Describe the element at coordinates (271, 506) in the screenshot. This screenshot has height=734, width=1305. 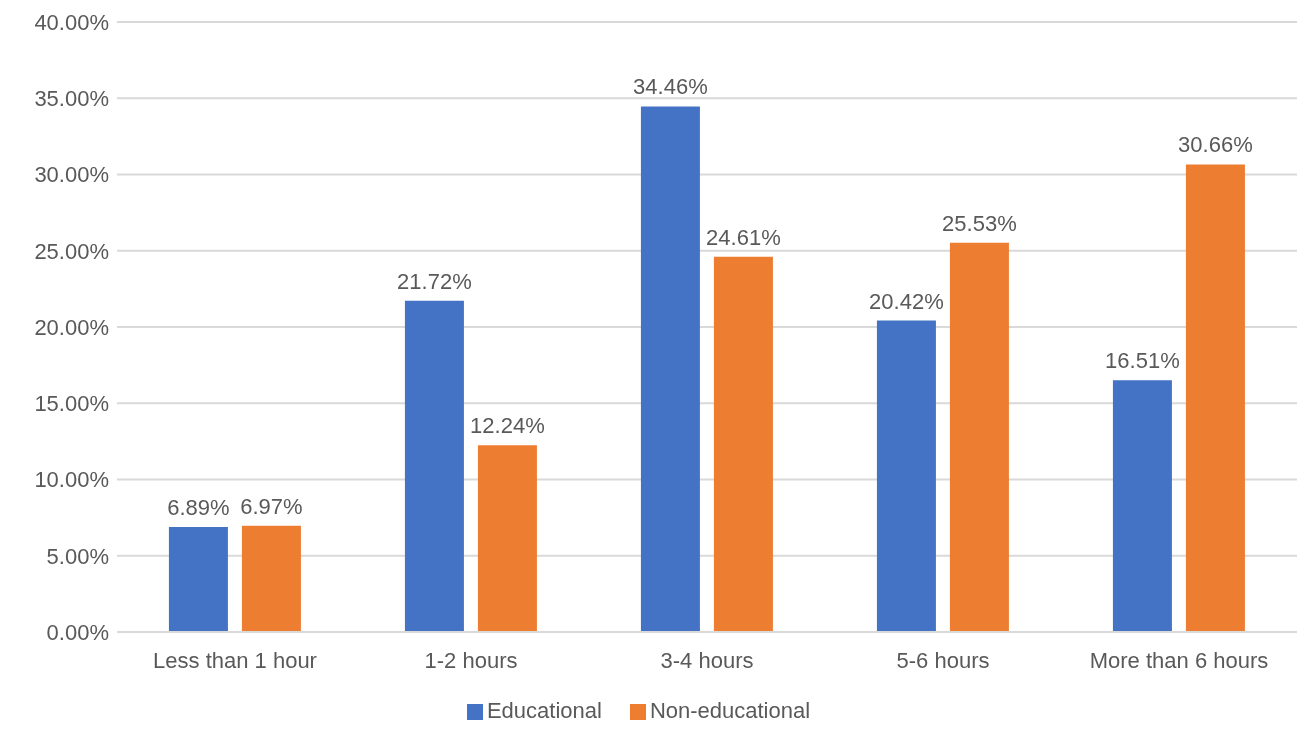
I see `data-label: 6.97%` at that location.